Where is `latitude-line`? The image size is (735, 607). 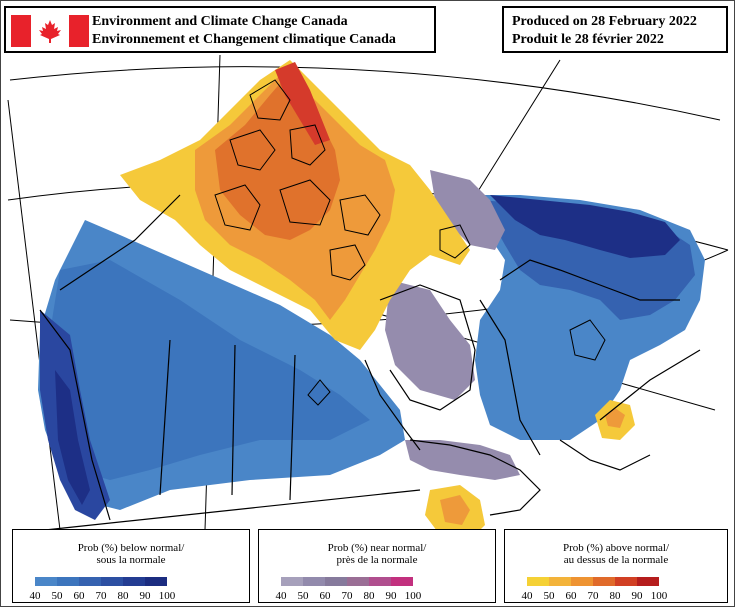
latitude-line is located at coordinates (365, 93).